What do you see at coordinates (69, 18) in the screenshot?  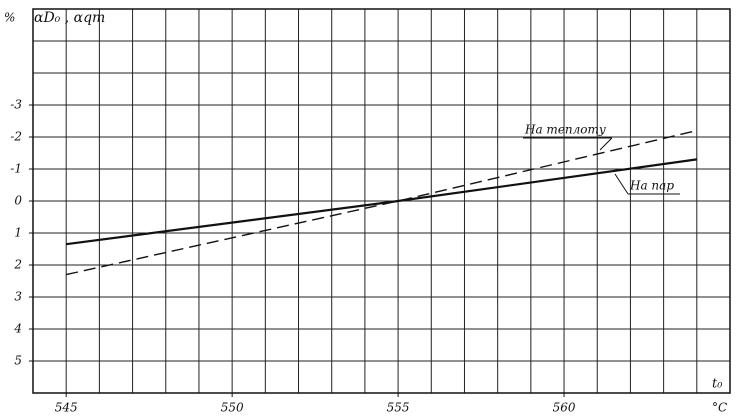 I see `y-label: αD₀ , αqт` at bounding box center [69, 18].